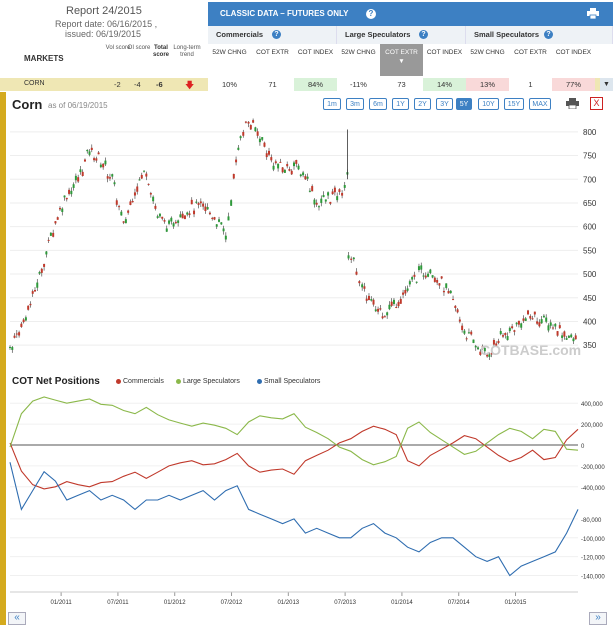  I want to click on y-tick-label: 700, so click(590, 179).